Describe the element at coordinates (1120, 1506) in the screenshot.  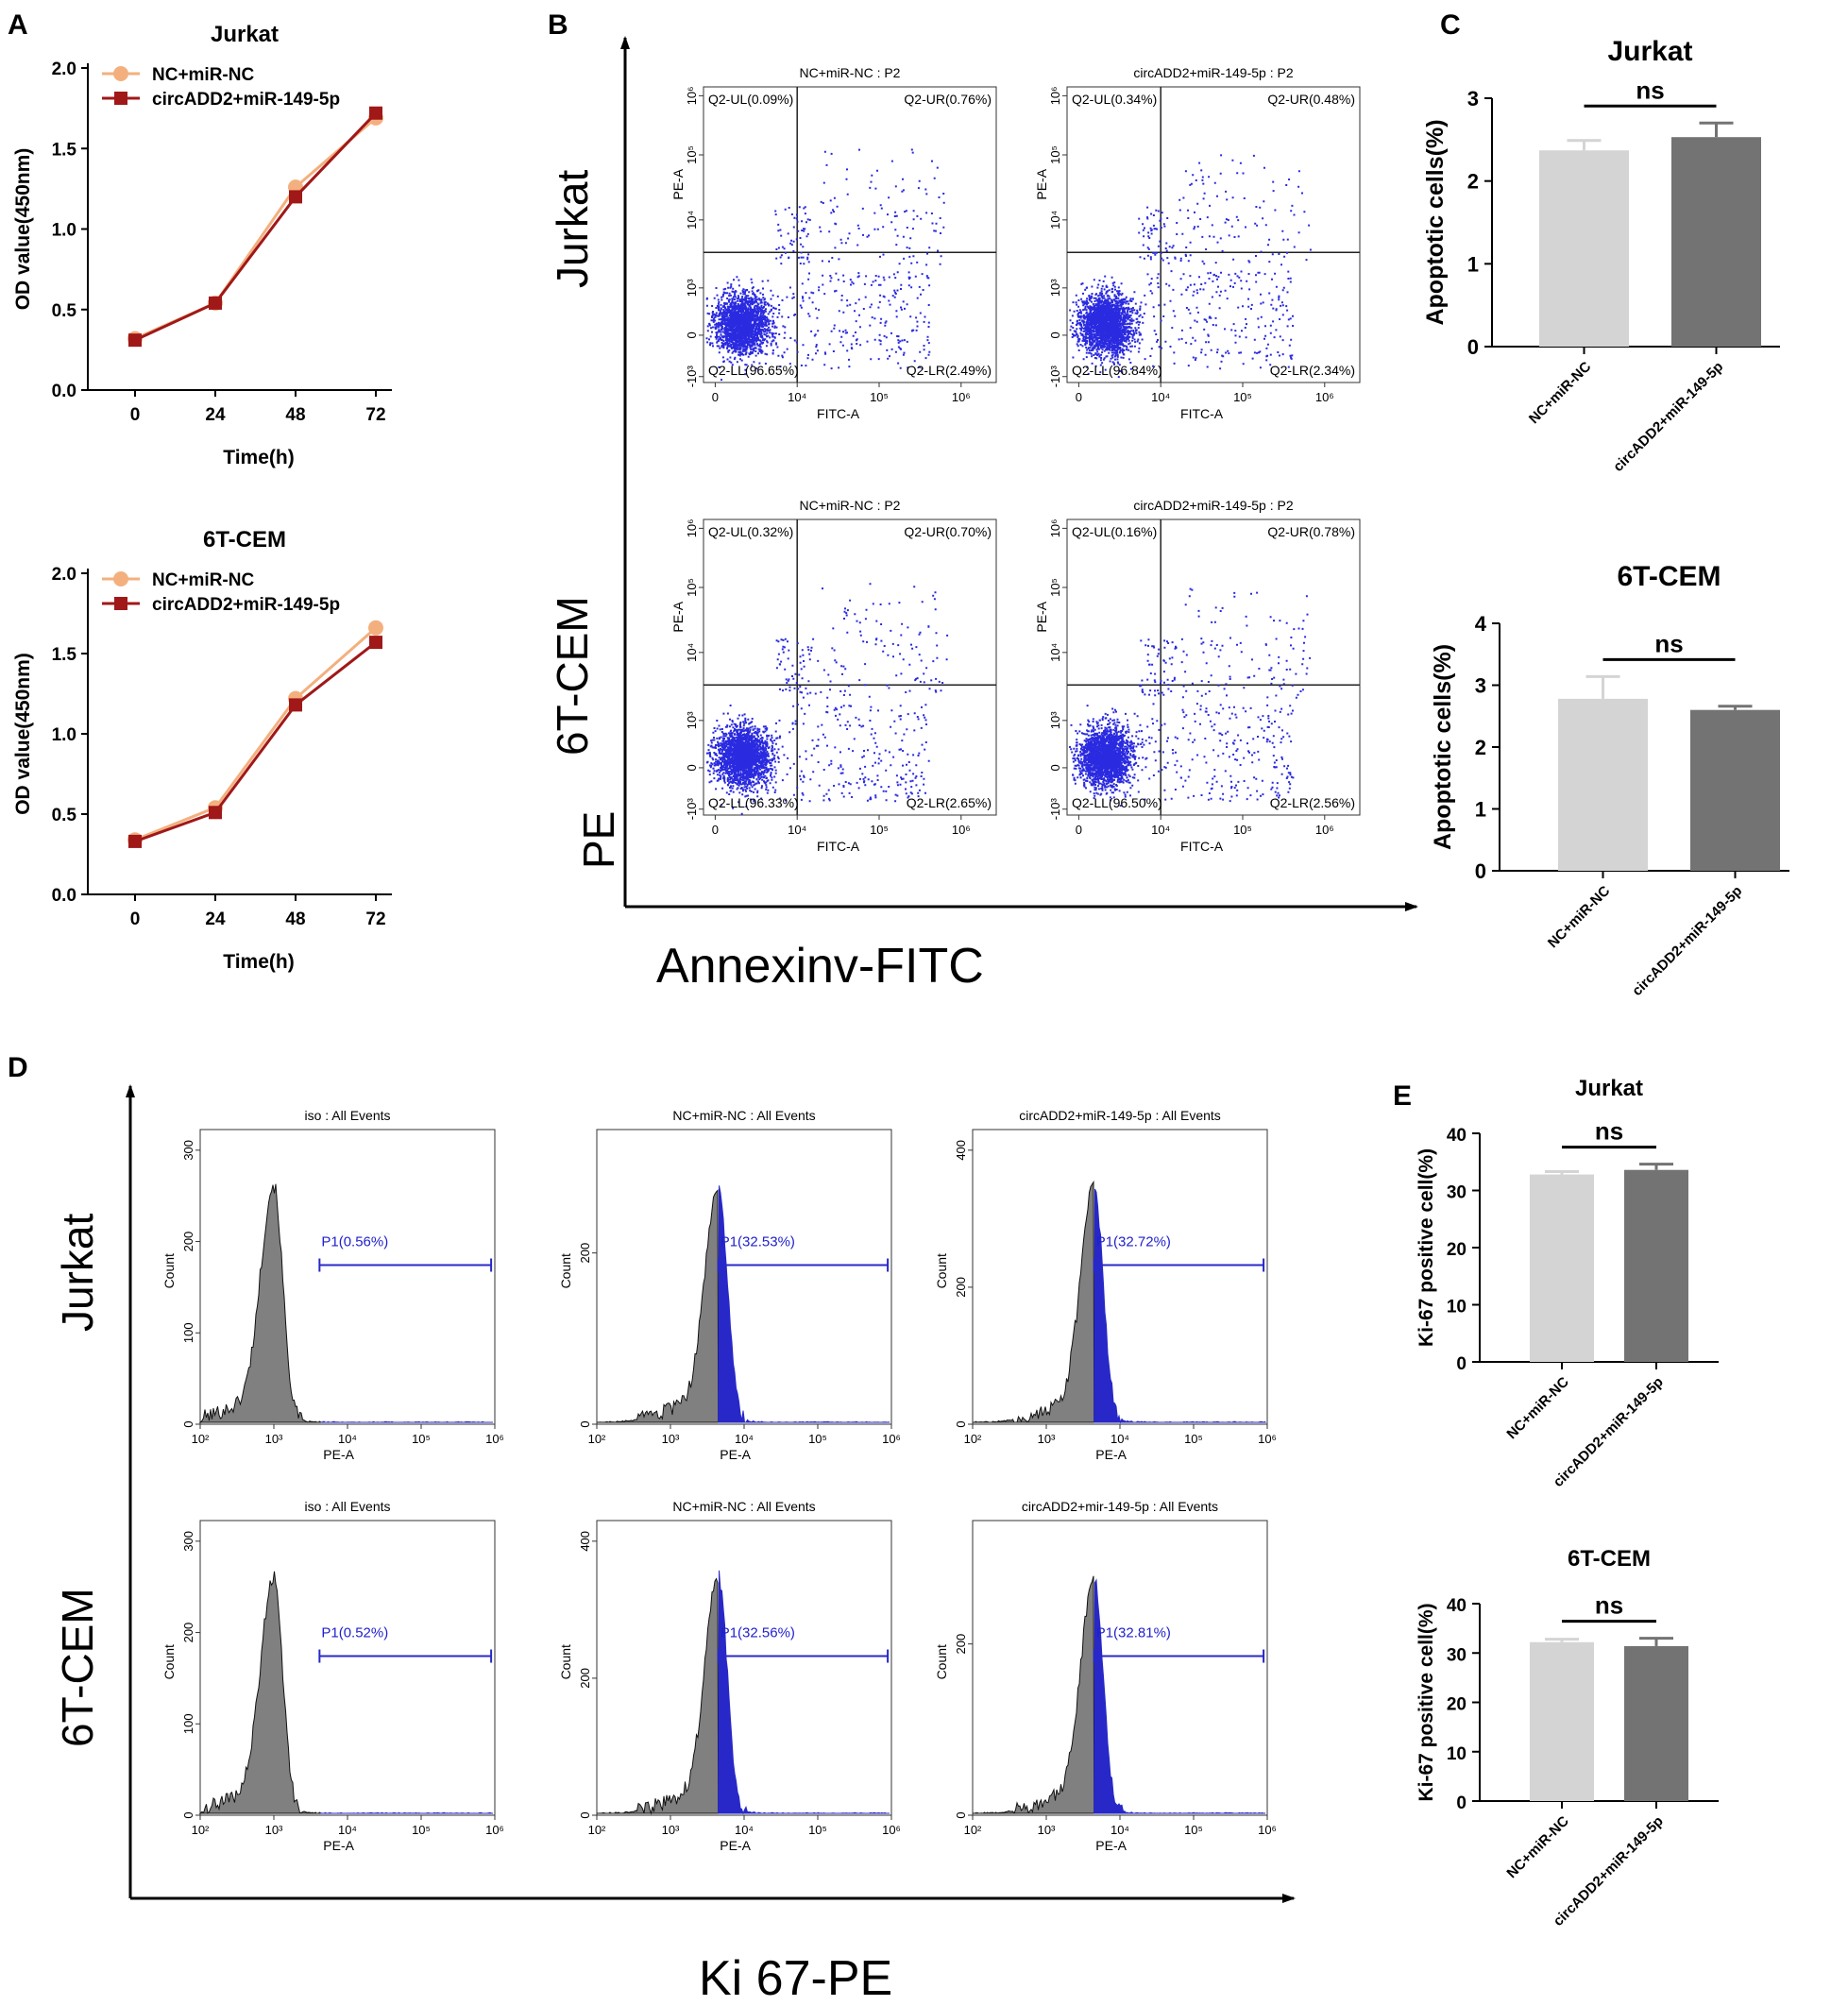
I see `histogram-title: circADD2+mir-149-5p : All Events` at that location.